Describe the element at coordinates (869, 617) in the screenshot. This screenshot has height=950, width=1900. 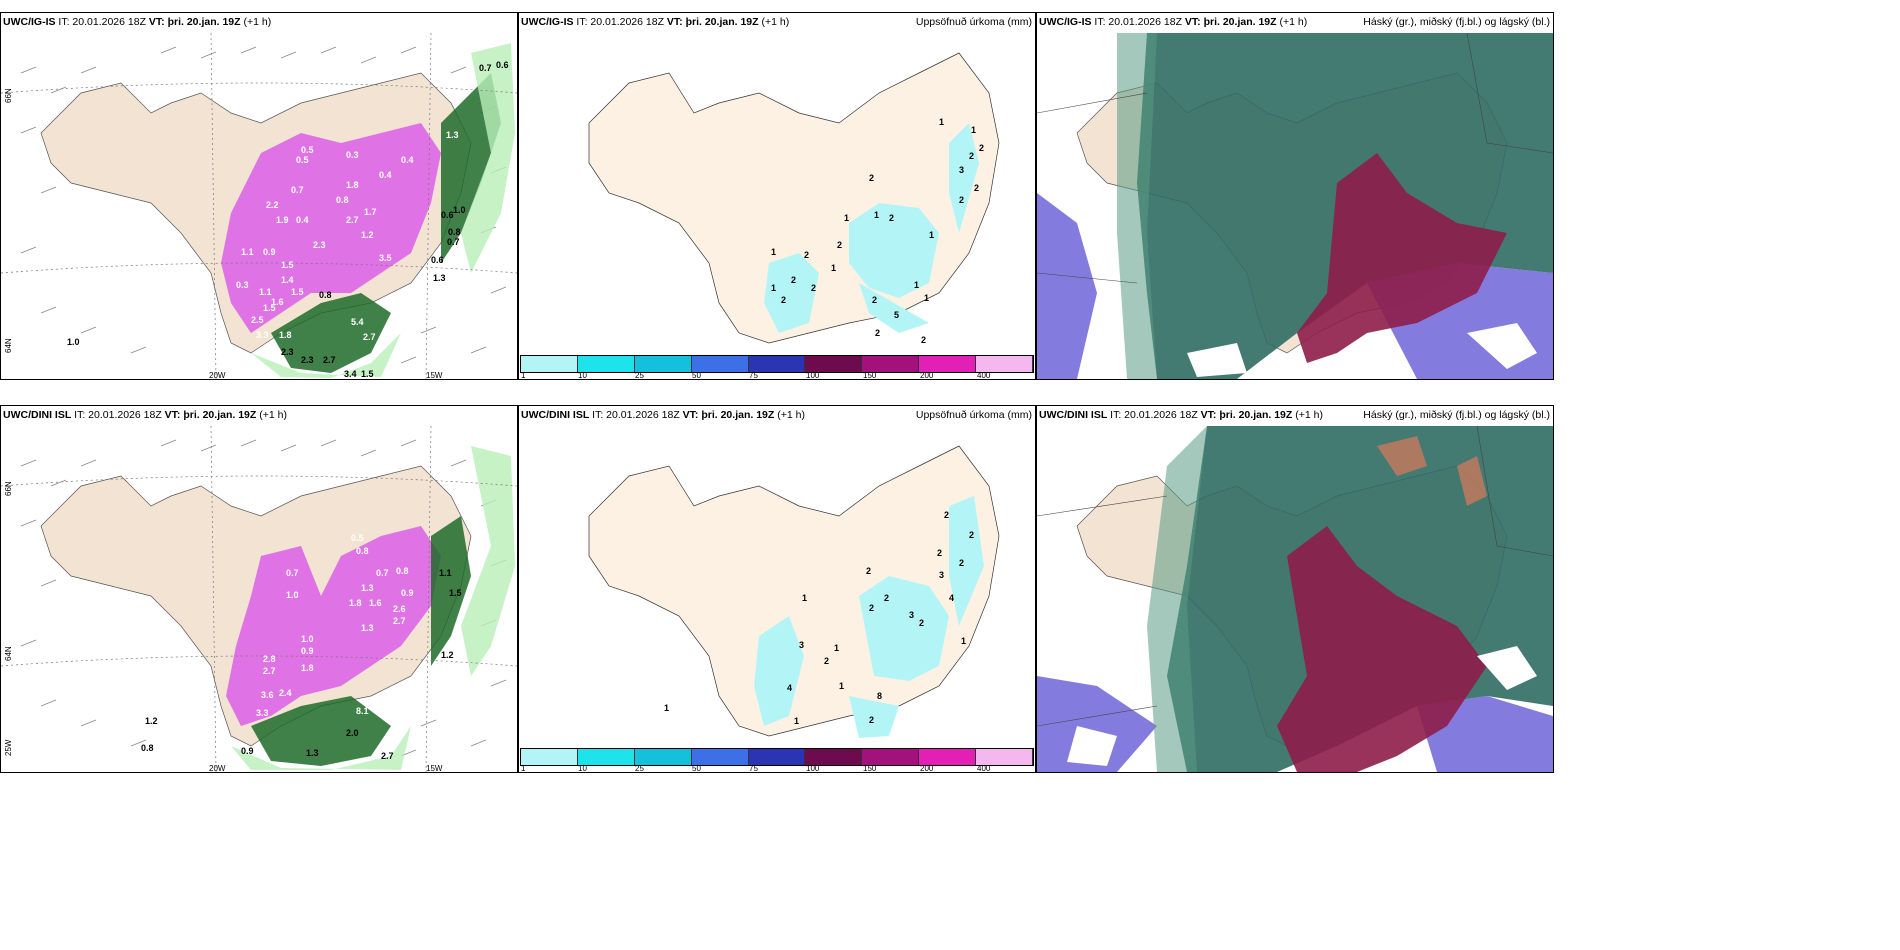
I see `accum-light-cyan` at that location.